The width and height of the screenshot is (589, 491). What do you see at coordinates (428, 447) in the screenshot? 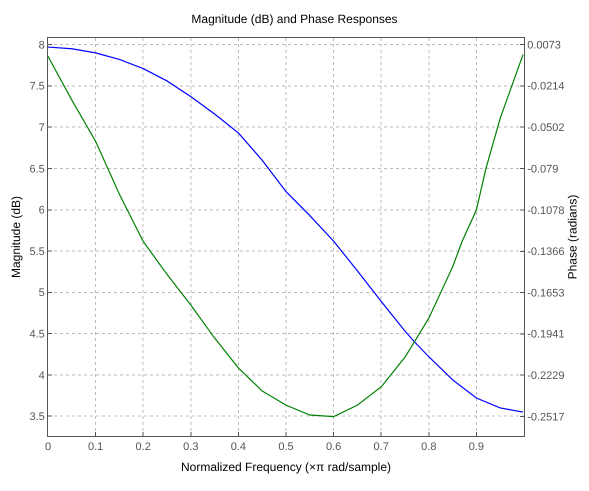
I see `x-tick-label: 0.8` at bounding box center [428, 447].